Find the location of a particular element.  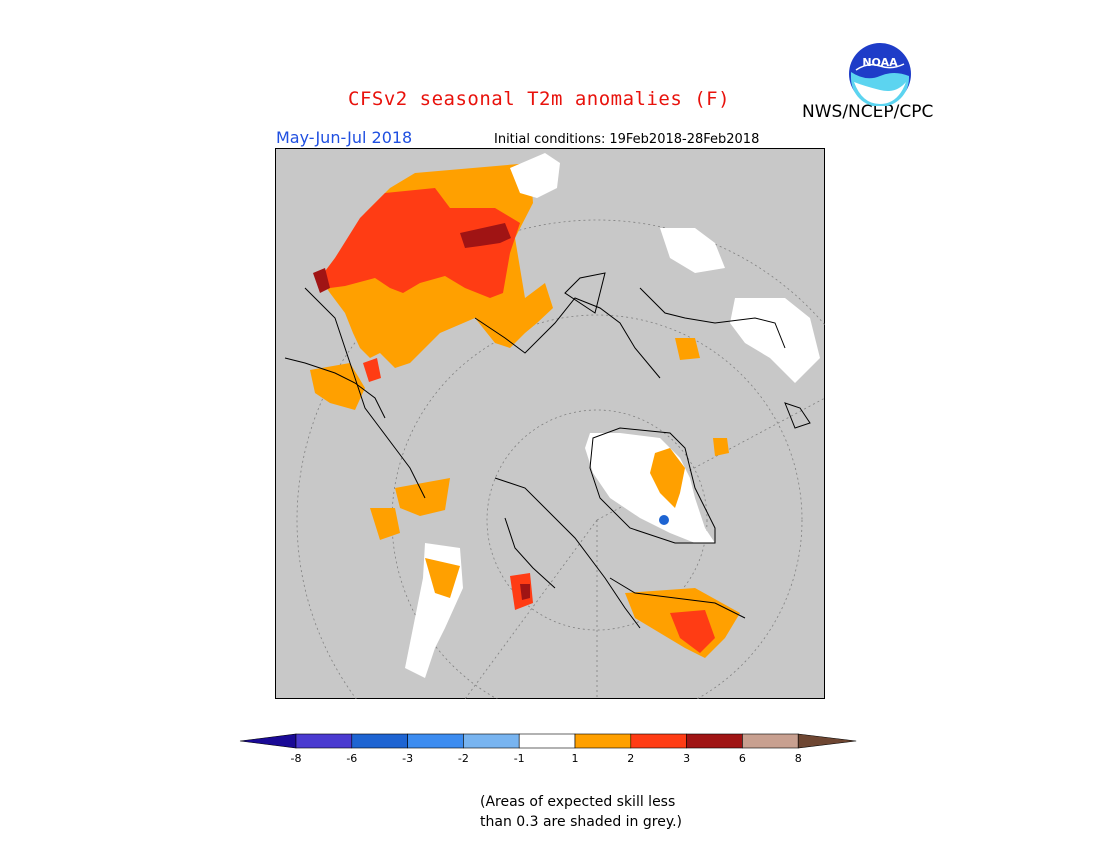

agency-label: NWS/NCEP/CPC is located at coordinates (868, 112).